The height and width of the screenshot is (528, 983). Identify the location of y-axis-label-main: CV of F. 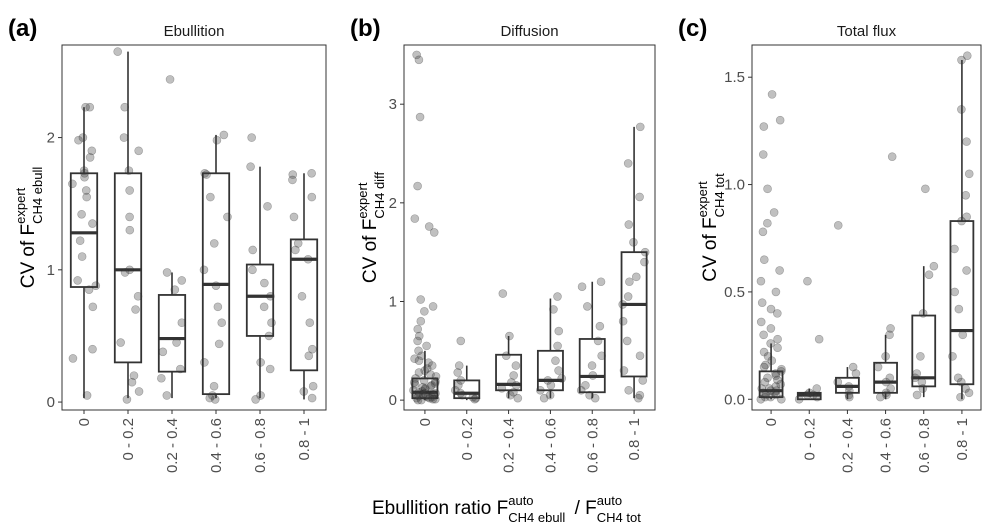
(710, 249).